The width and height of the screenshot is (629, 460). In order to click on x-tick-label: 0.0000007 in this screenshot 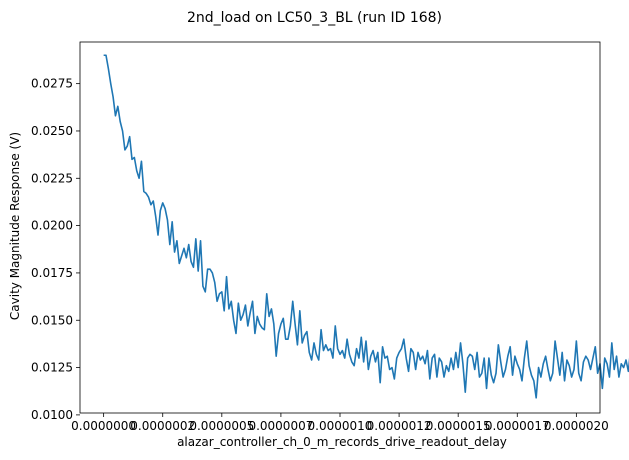, I will do `click(280, 426)`.